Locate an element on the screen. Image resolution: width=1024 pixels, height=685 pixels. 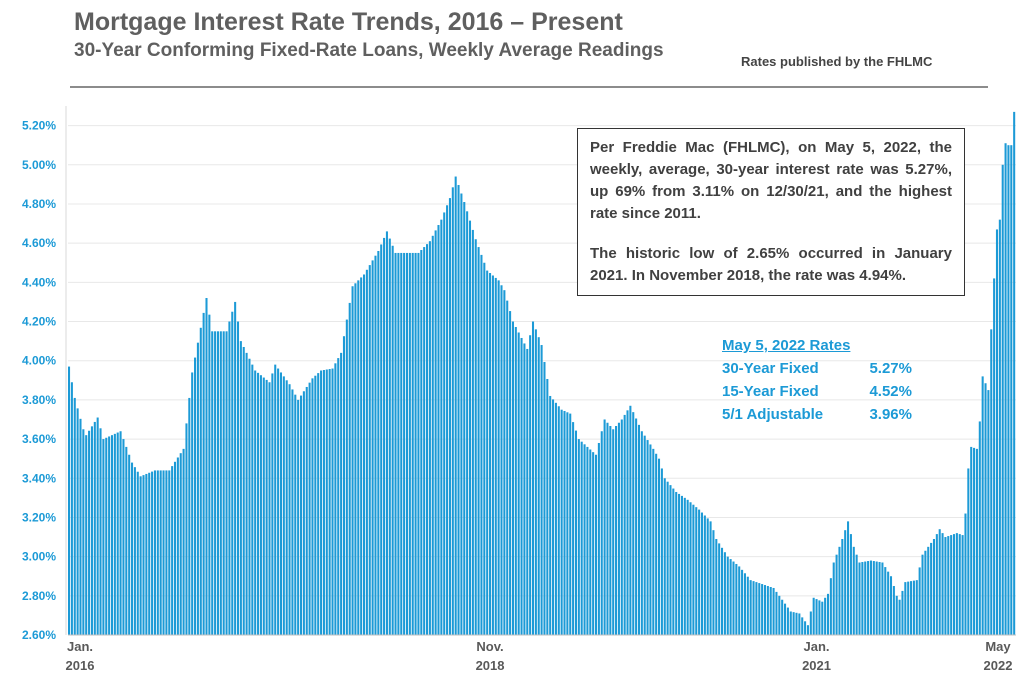
rate-value: 3.96% is located at coordinates (890, 414).